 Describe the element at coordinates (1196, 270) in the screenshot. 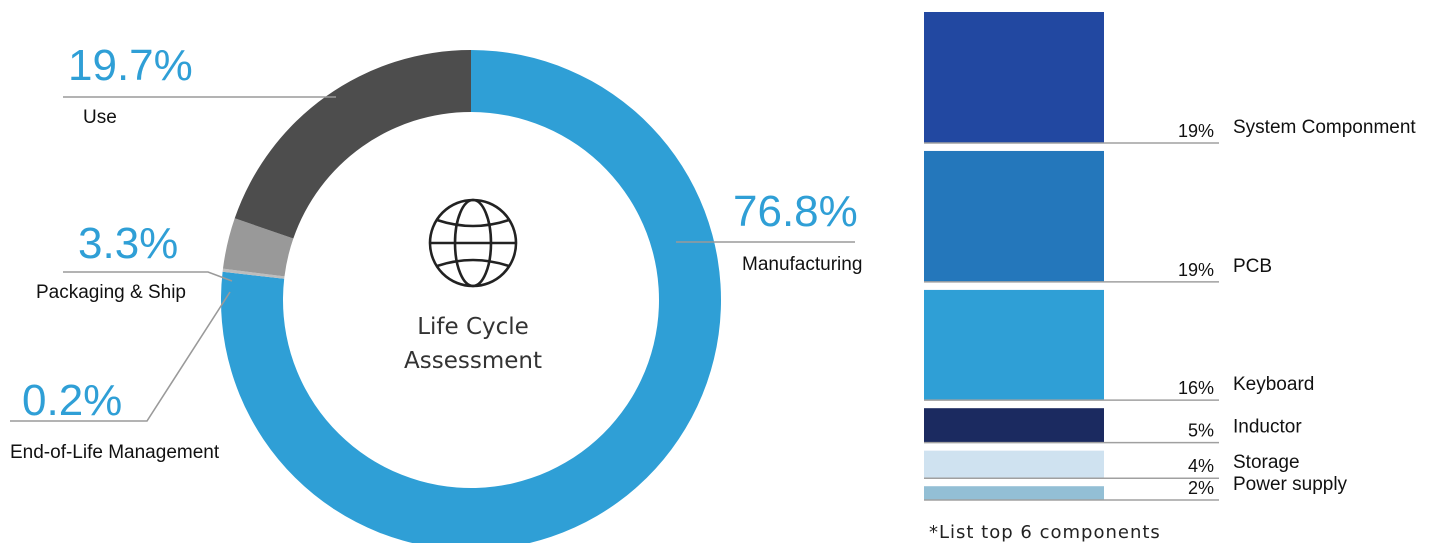

I see `bar-value-pcb: 19%` at that location.